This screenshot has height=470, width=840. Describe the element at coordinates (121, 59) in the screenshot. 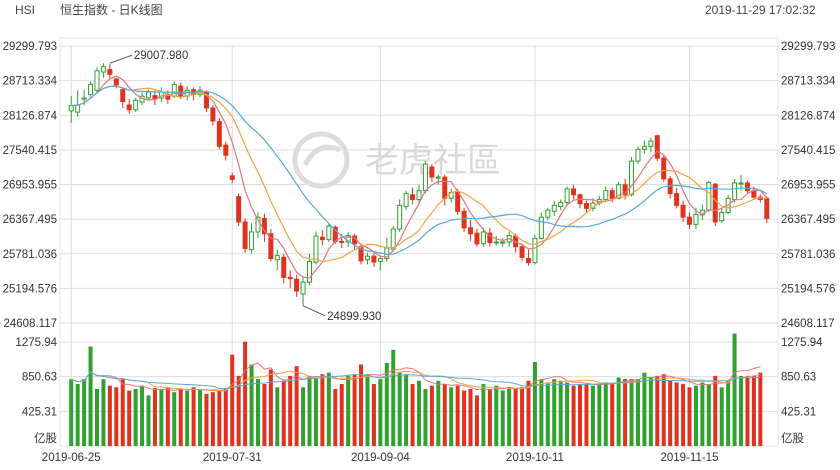

I see `annotation-leader` at that location.